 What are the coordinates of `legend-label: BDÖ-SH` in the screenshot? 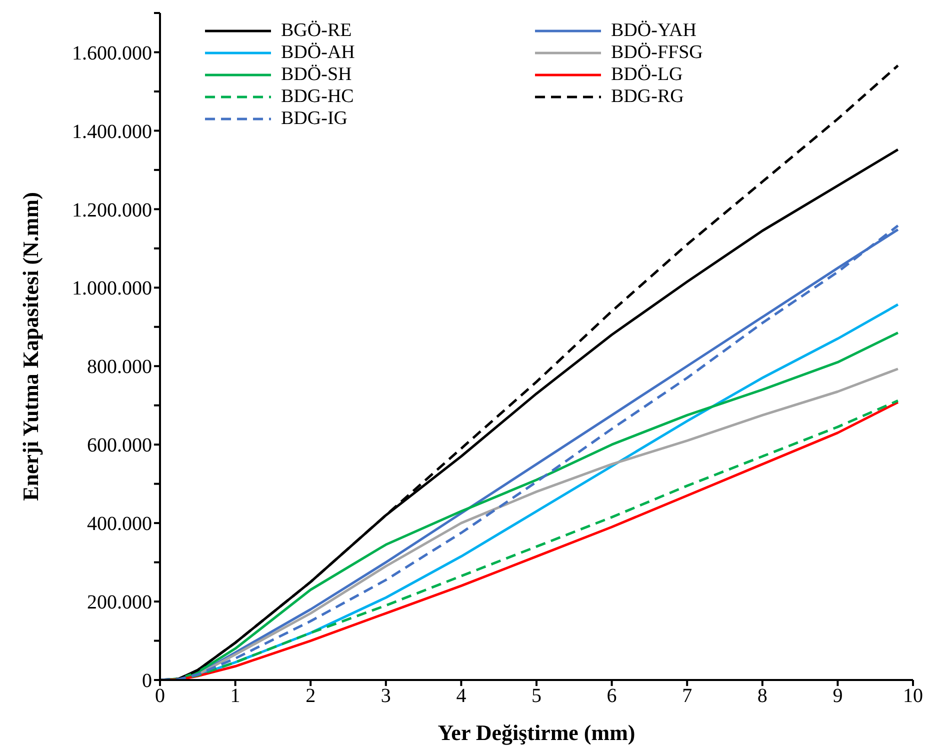 It's located at (316, 75).